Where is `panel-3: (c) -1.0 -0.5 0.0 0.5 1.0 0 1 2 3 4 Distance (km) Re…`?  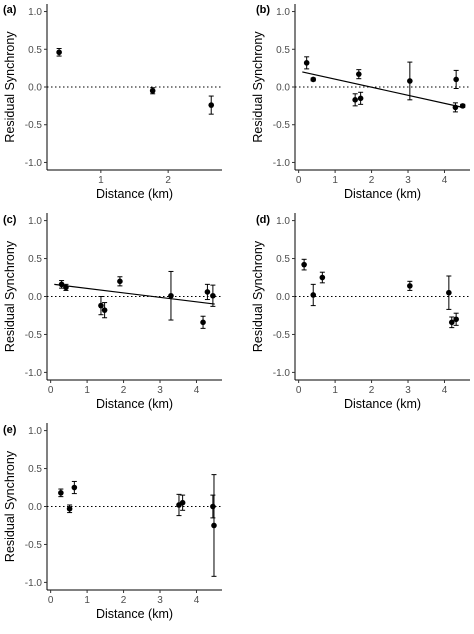
panel-3: (c) -1.0 -0.5 0.0 0.5 1.0 0 1 2 3 4 Distance (km) Re… is located at coordinates (112, 312).